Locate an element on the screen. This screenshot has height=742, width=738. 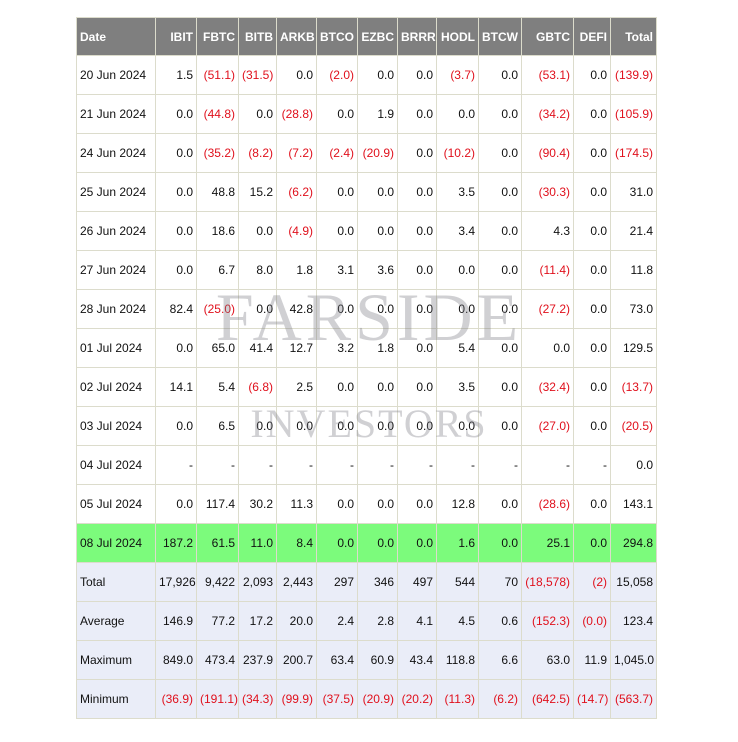
cell: (0.0) is located at coordinates (592, 621).